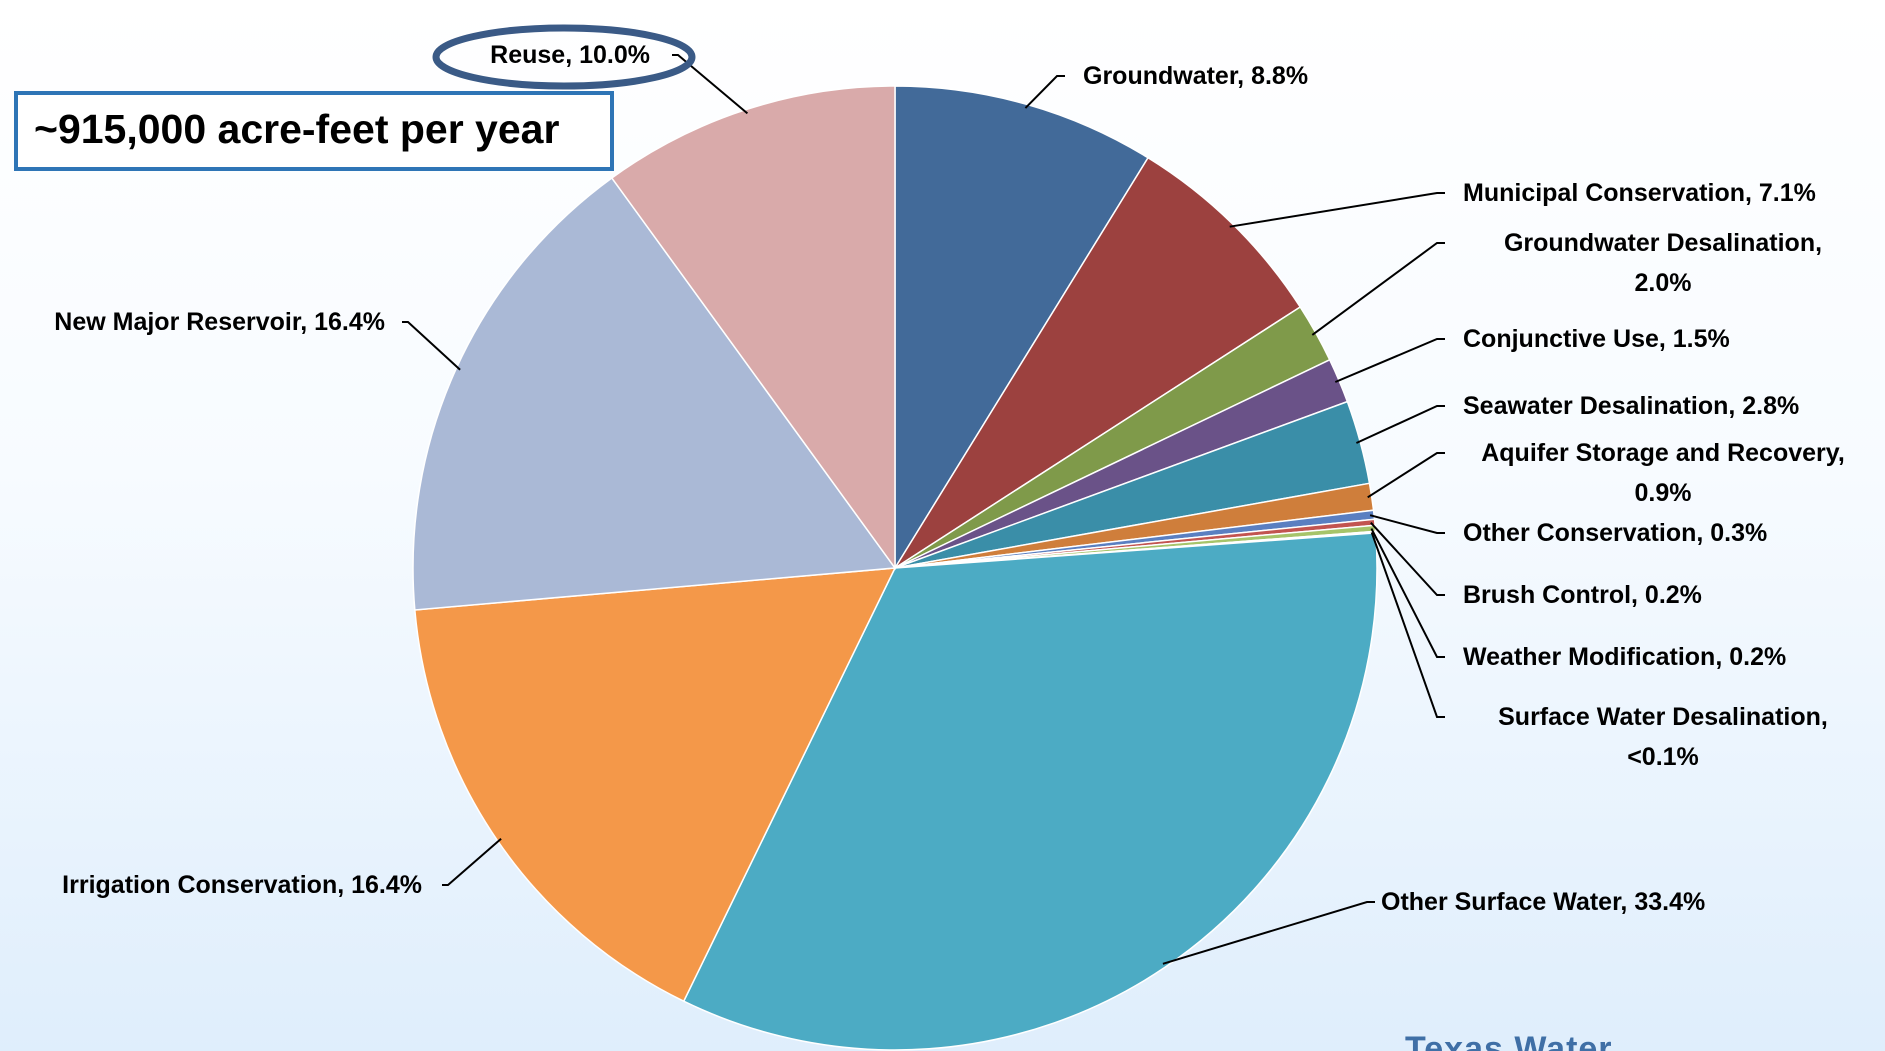  Describe the element at coordinates (1615, 533) in the screenshot. I see `slice-label-7: Other Conservation, 0.3%` at that location.